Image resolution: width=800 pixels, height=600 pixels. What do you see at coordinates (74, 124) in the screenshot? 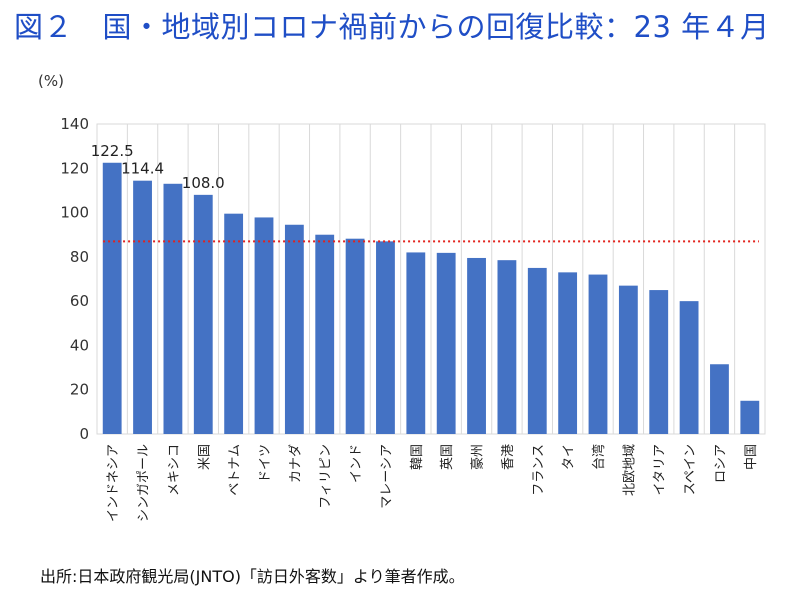
I see `y-tick-label: 140` at bounding box center [74, 124].